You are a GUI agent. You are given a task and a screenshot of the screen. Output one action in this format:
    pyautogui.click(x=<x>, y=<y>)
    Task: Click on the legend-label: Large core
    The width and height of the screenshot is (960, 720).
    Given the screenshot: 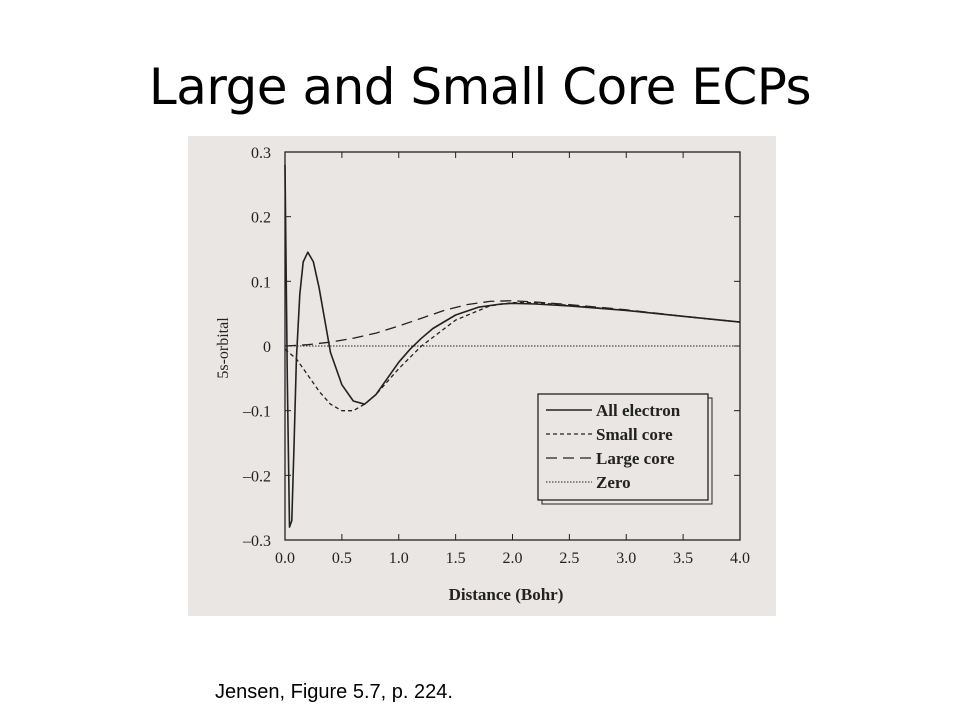 What is the action you would take?
    pyautogui.click(x=635, y=458)
    